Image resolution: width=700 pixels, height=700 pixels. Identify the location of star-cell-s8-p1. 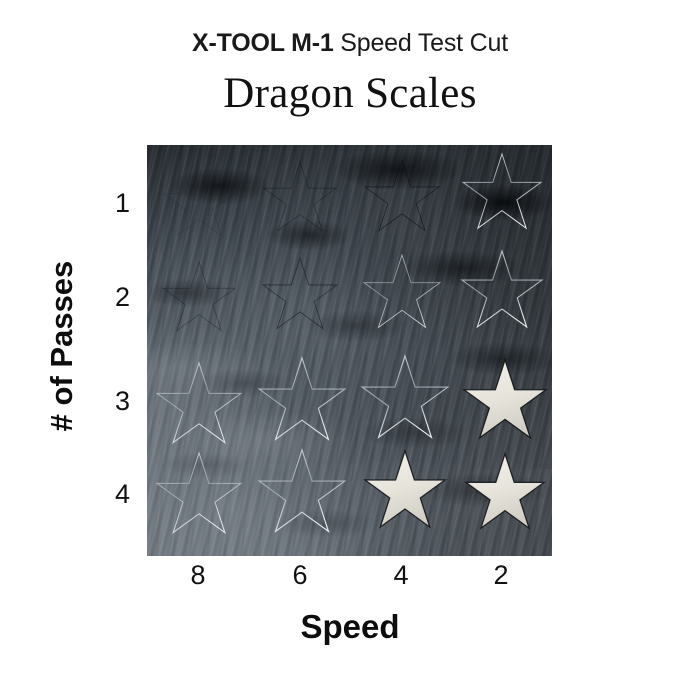
(199, 201).